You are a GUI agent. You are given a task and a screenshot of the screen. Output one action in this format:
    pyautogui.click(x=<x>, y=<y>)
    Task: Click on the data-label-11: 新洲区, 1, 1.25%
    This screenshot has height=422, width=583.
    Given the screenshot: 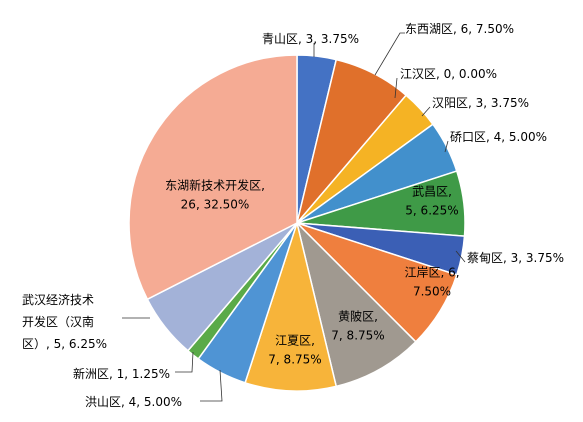 What is the action you would take?
    pyautogui.click(x=121, y=373)
    